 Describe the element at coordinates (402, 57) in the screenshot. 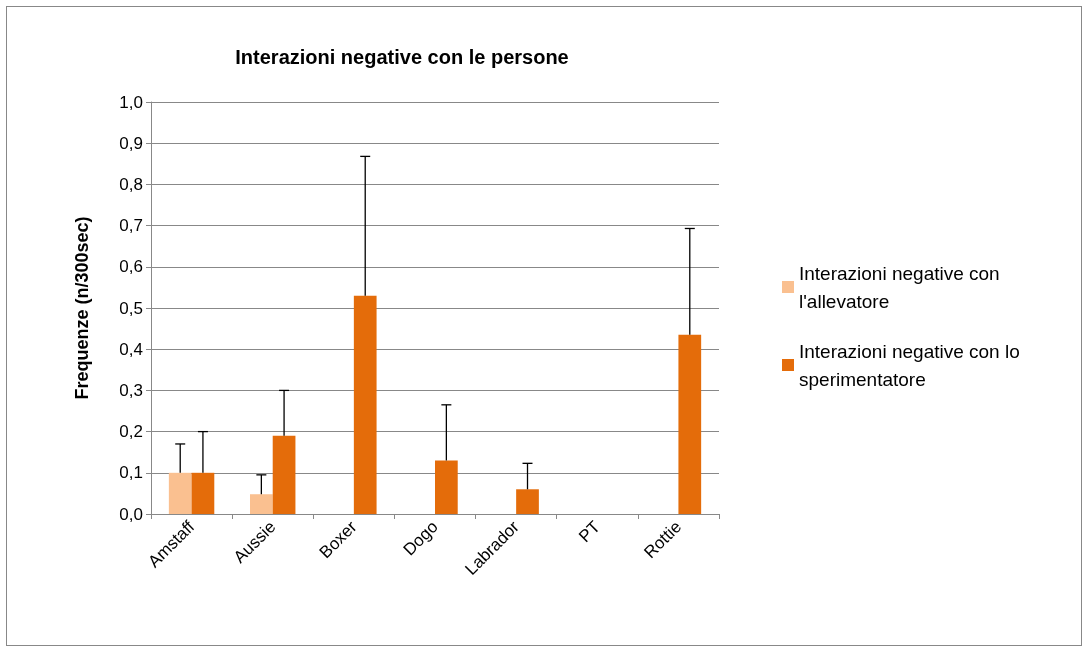

I see `chart-title: Interazioni negative con le persone` at that location.